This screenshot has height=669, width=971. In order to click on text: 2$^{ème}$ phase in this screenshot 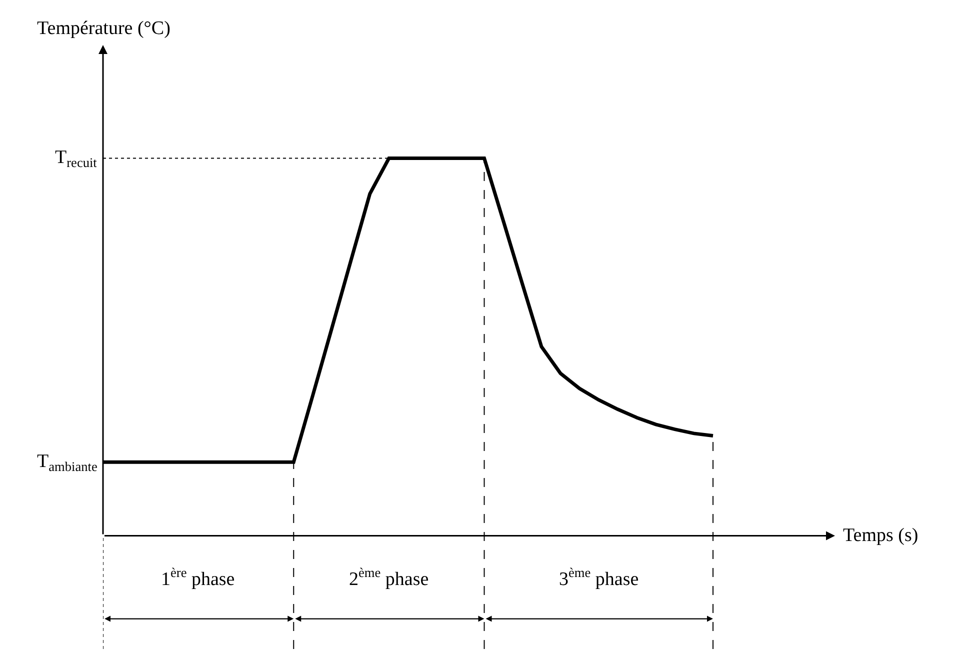, I will do `click(389, 577)`.